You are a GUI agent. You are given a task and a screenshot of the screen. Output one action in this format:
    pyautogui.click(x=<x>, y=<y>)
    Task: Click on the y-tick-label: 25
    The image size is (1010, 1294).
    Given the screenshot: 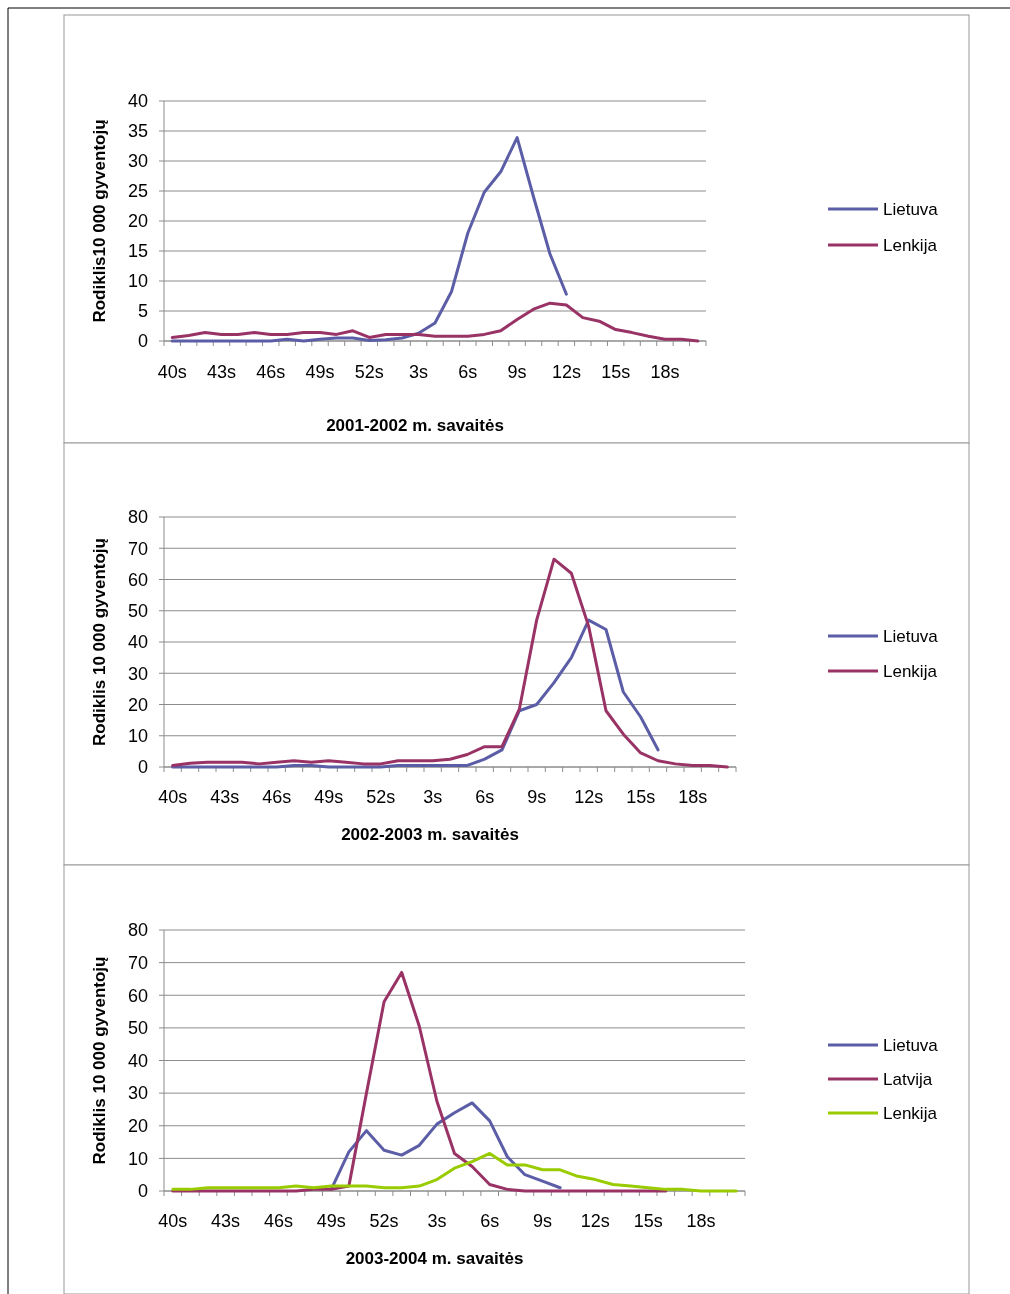 What is the action you would take?
    pyautogui.click(x=137, y=191)
    